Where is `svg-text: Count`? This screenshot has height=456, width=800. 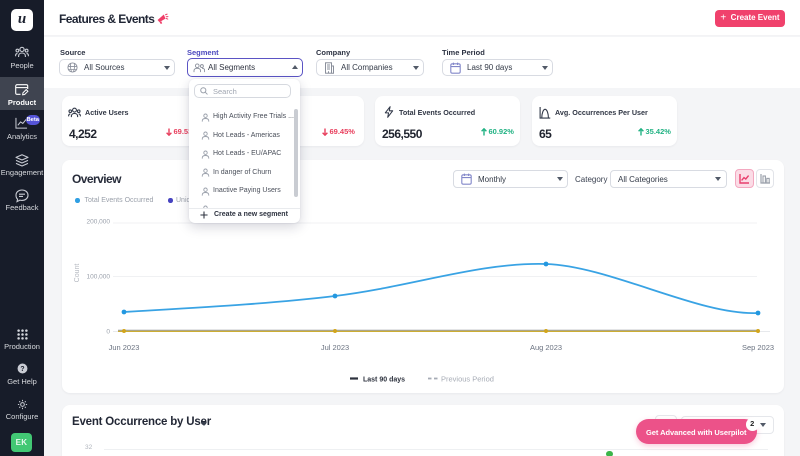 svg-text: Count is located at coordinates (77, 273).